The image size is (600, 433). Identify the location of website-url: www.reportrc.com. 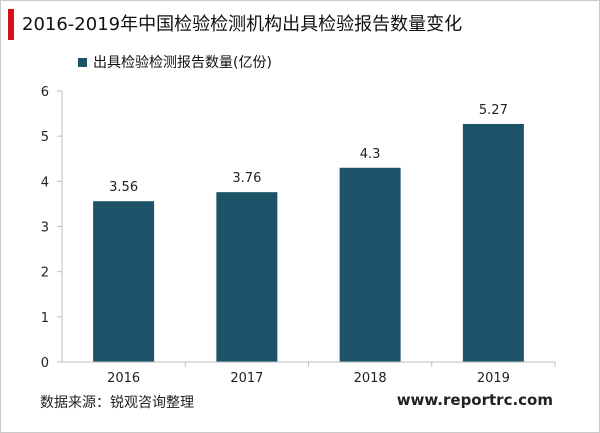
(474, 400).